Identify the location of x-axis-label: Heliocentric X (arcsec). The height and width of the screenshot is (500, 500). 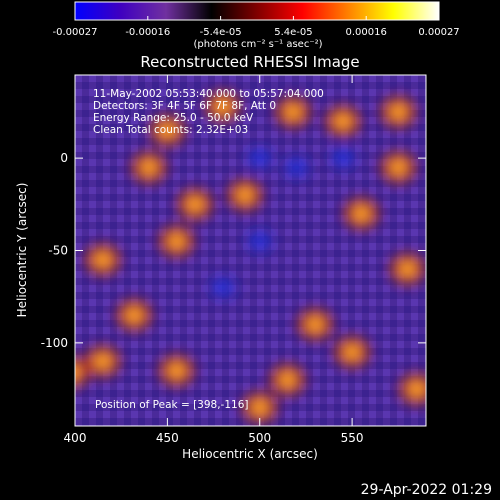
(250, 454).